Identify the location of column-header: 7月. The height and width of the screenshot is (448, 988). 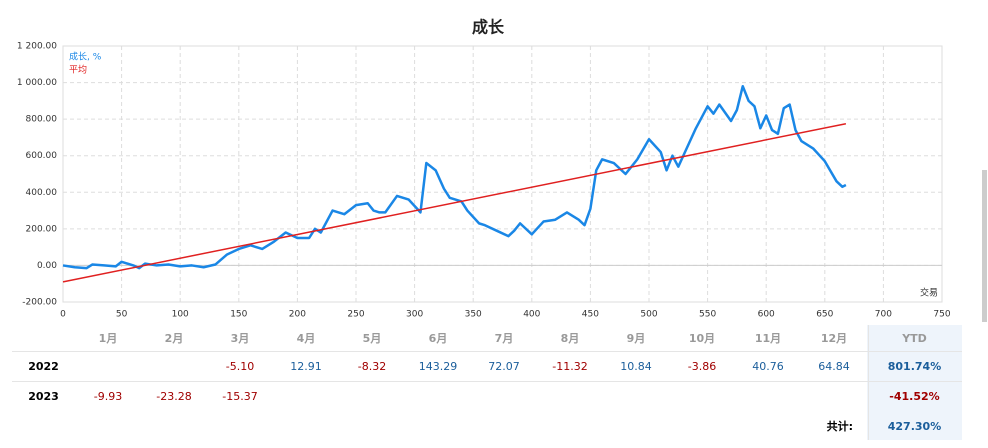
(504, 338).